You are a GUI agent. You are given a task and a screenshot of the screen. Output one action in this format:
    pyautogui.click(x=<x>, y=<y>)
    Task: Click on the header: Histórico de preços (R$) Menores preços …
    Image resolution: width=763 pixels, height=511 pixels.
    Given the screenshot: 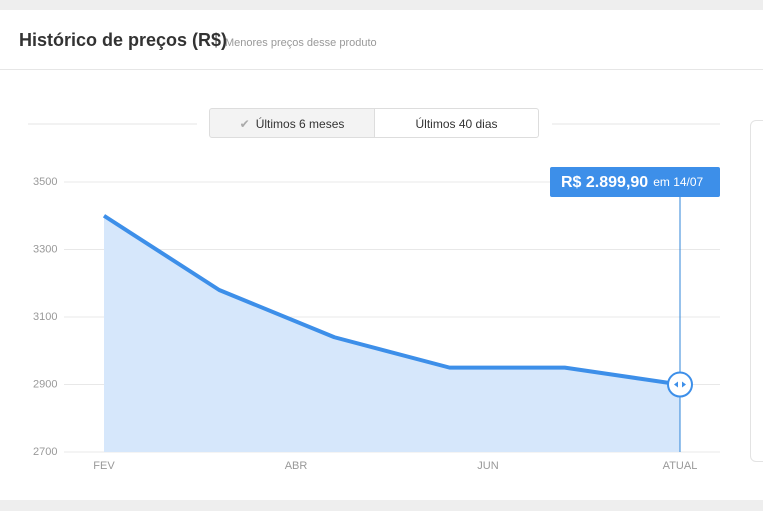 What is the action you would take?
    pyautogui.click(x=381, y=40)
    